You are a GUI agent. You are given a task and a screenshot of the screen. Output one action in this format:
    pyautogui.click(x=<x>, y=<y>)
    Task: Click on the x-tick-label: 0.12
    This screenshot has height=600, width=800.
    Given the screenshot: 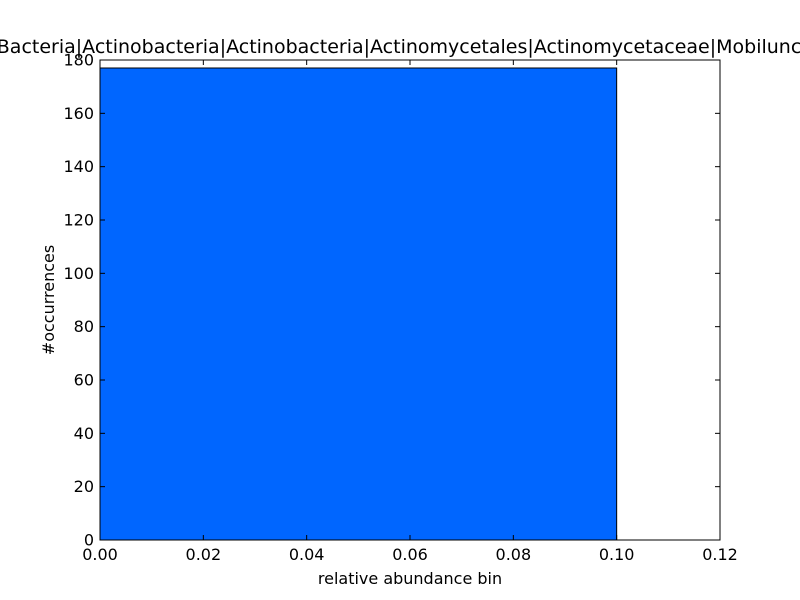 What is the action you would take?
    pyautogui.click(x=720, y=554)
    